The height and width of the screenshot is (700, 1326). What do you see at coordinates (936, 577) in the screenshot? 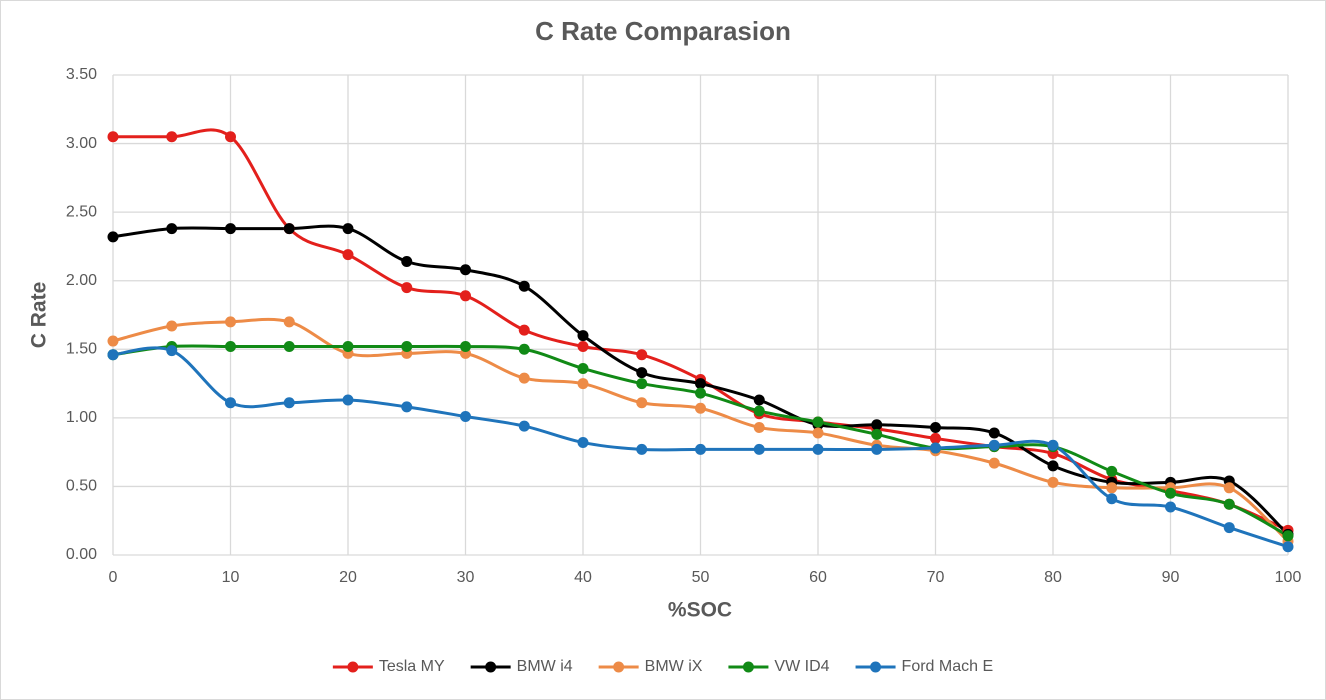
I see `x-tick-label: 70` at bounding box center [936, 577].